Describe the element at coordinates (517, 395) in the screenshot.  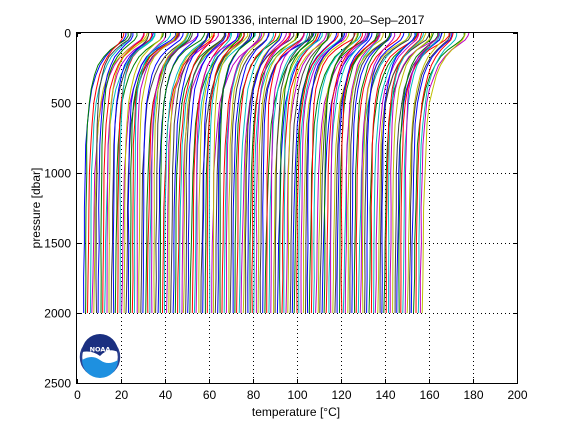
I see `x-tick-label: 200` at that location.